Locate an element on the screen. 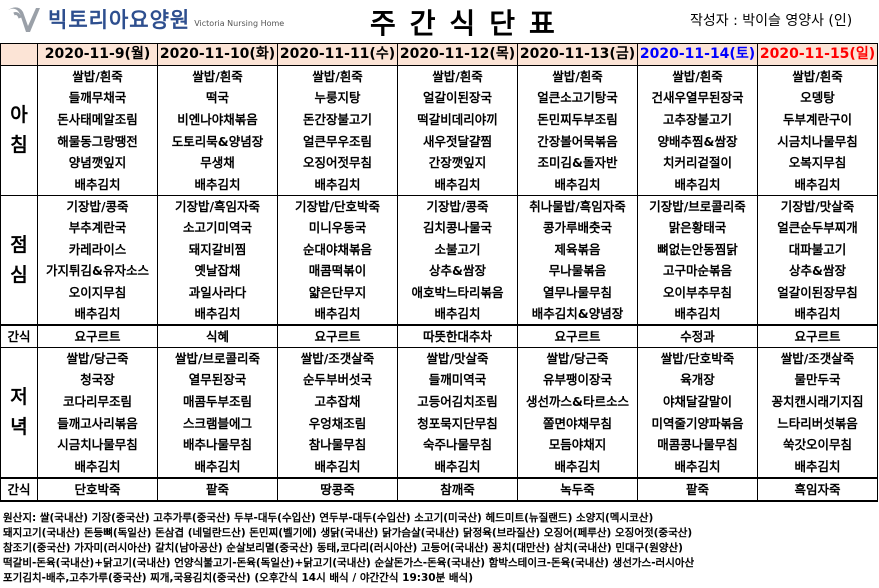  snack-row: 간식 요구르트 식혜 요구르트 따뜻한대추차 요구르트 수정과 요구르트 is located at coordinates (439, 336).